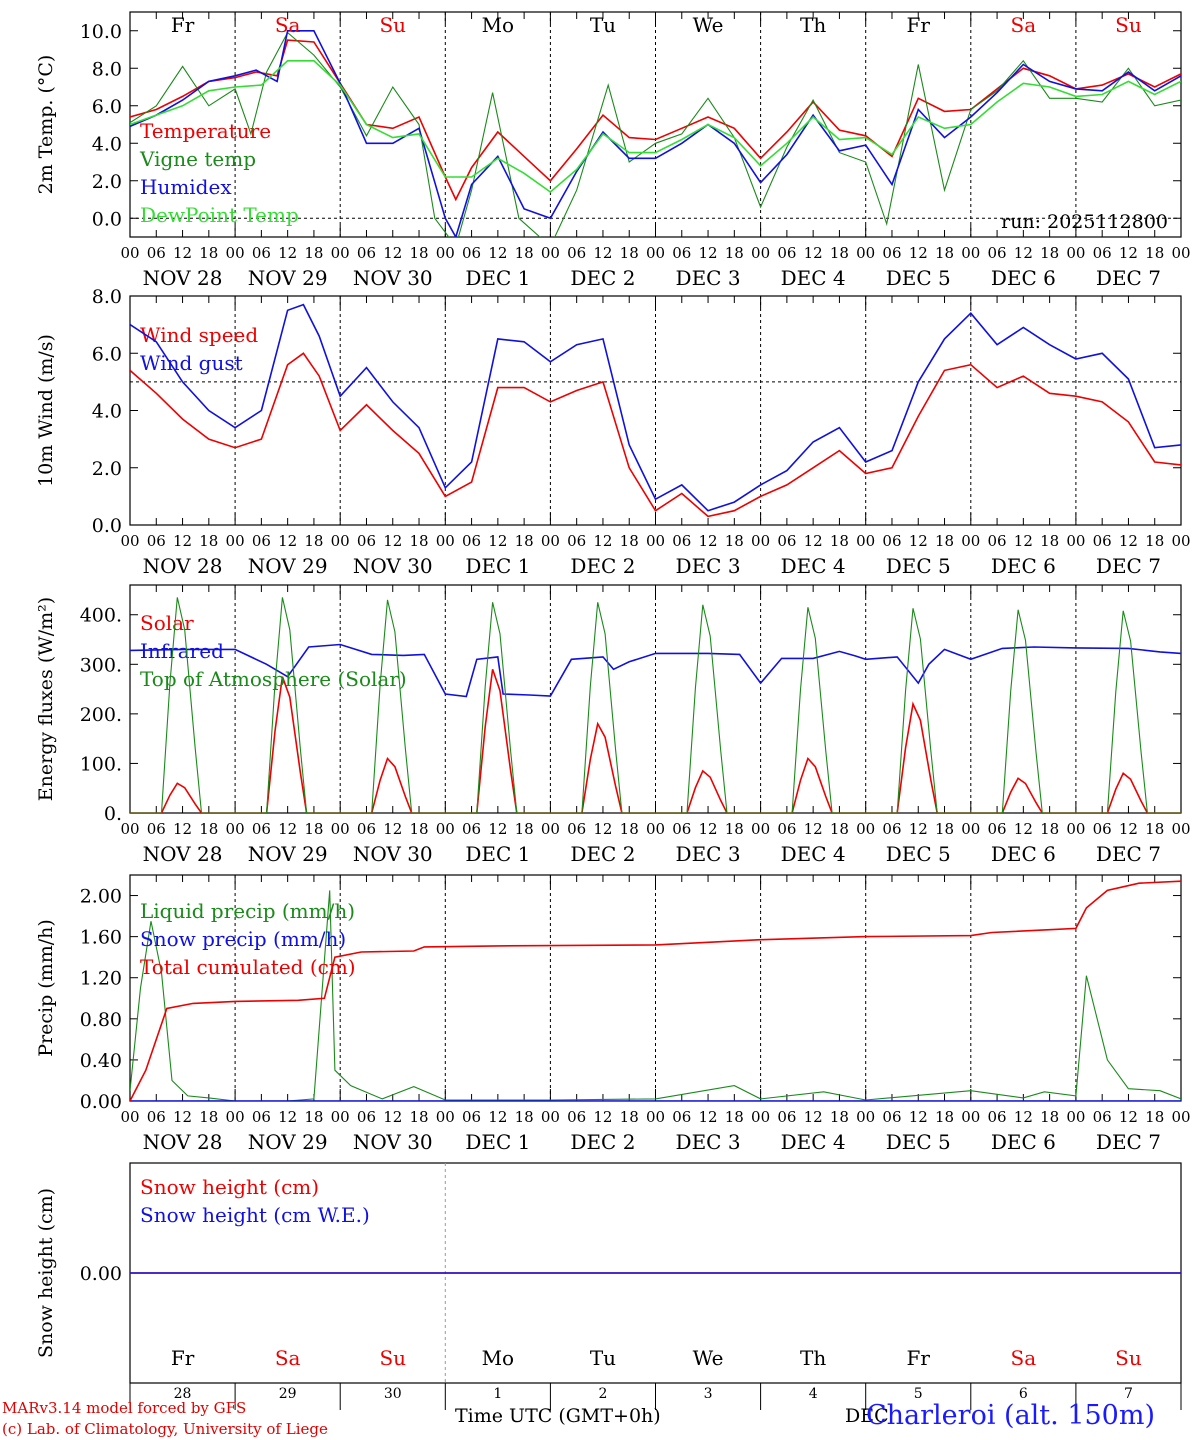 This screenshot has height=1440, width=1194. Describe the element at coordinates (107, 354) in the screenshot. I see `y-tick-label: 6.0` at that location.